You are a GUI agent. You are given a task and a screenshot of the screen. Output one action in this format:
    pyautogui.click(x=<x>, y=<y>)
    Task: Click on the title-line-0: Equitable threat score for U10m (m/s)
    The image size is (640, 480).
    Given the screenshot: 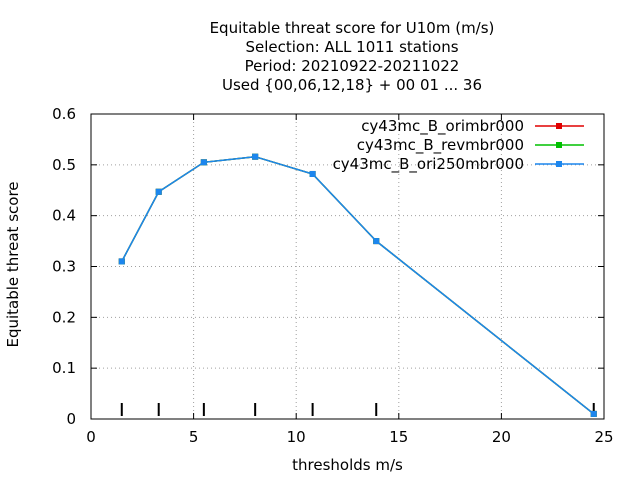 What is the action you would take?
    pyautogui.click(x=352, y=28)
    